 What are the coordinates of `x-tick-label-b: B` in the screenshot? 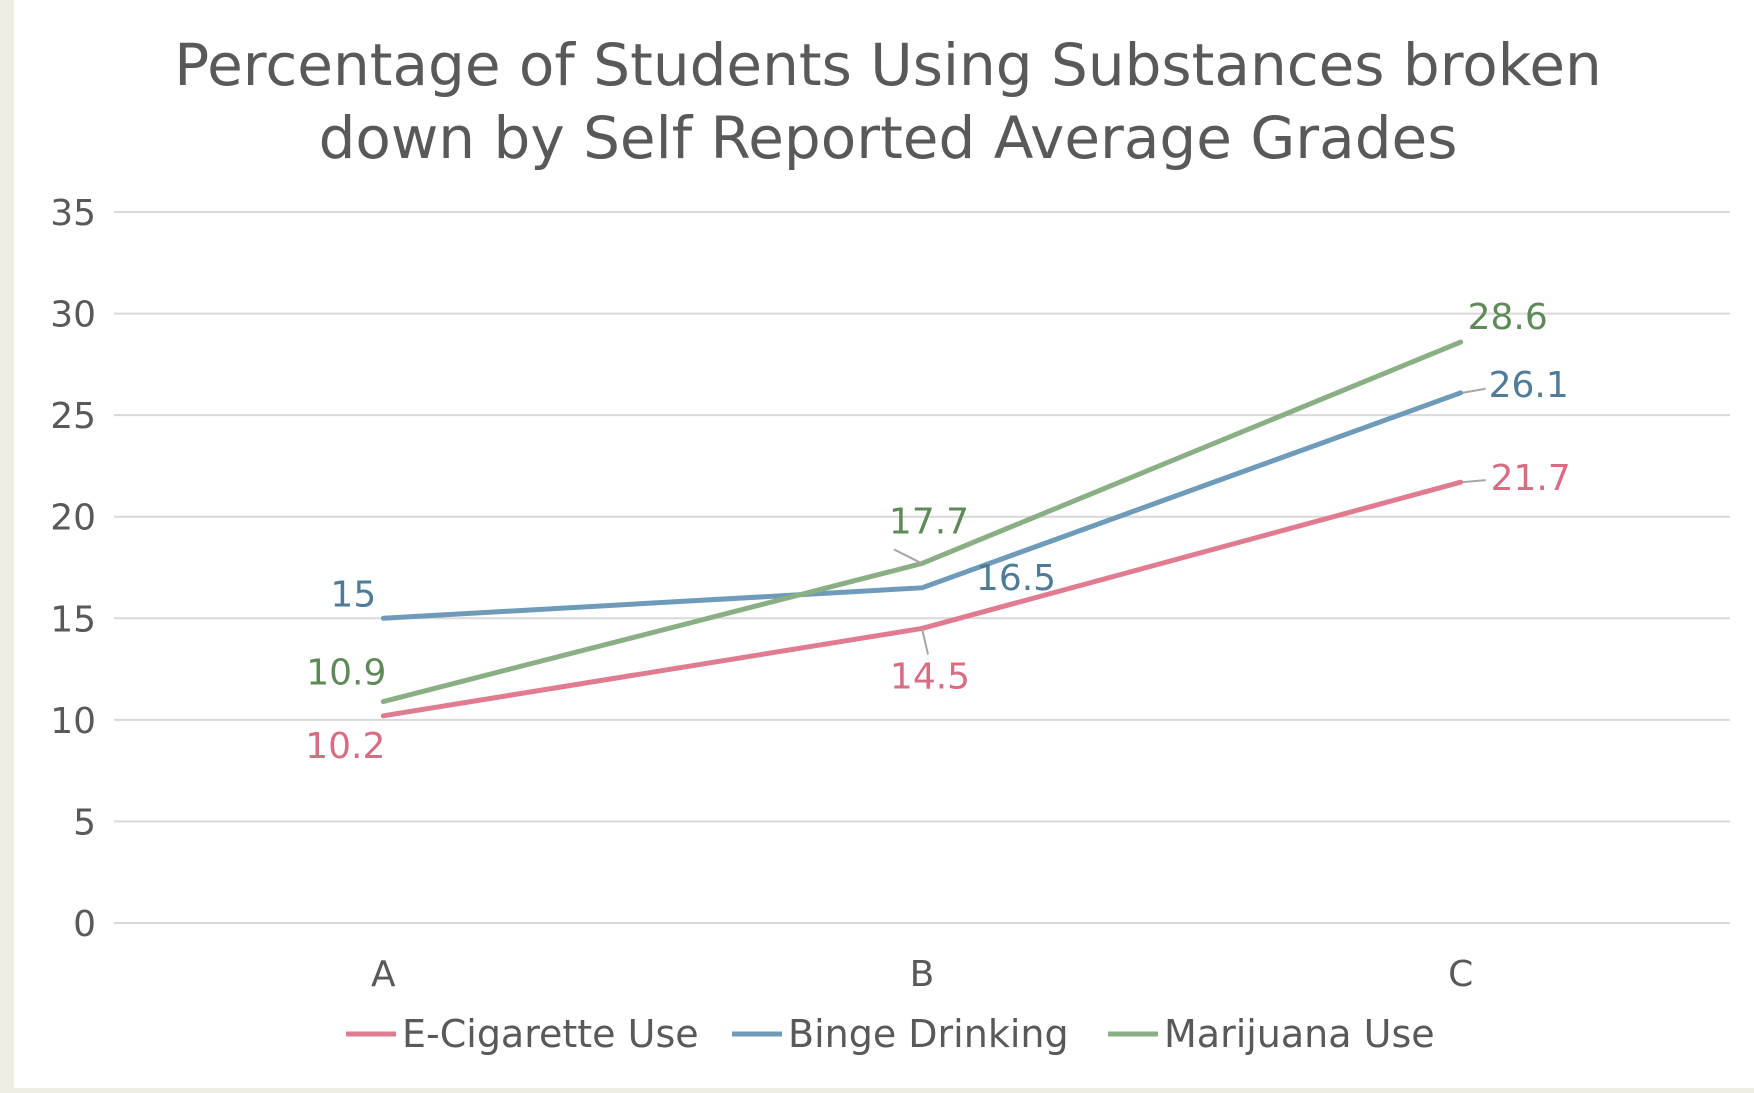 It's located at (922, 974).